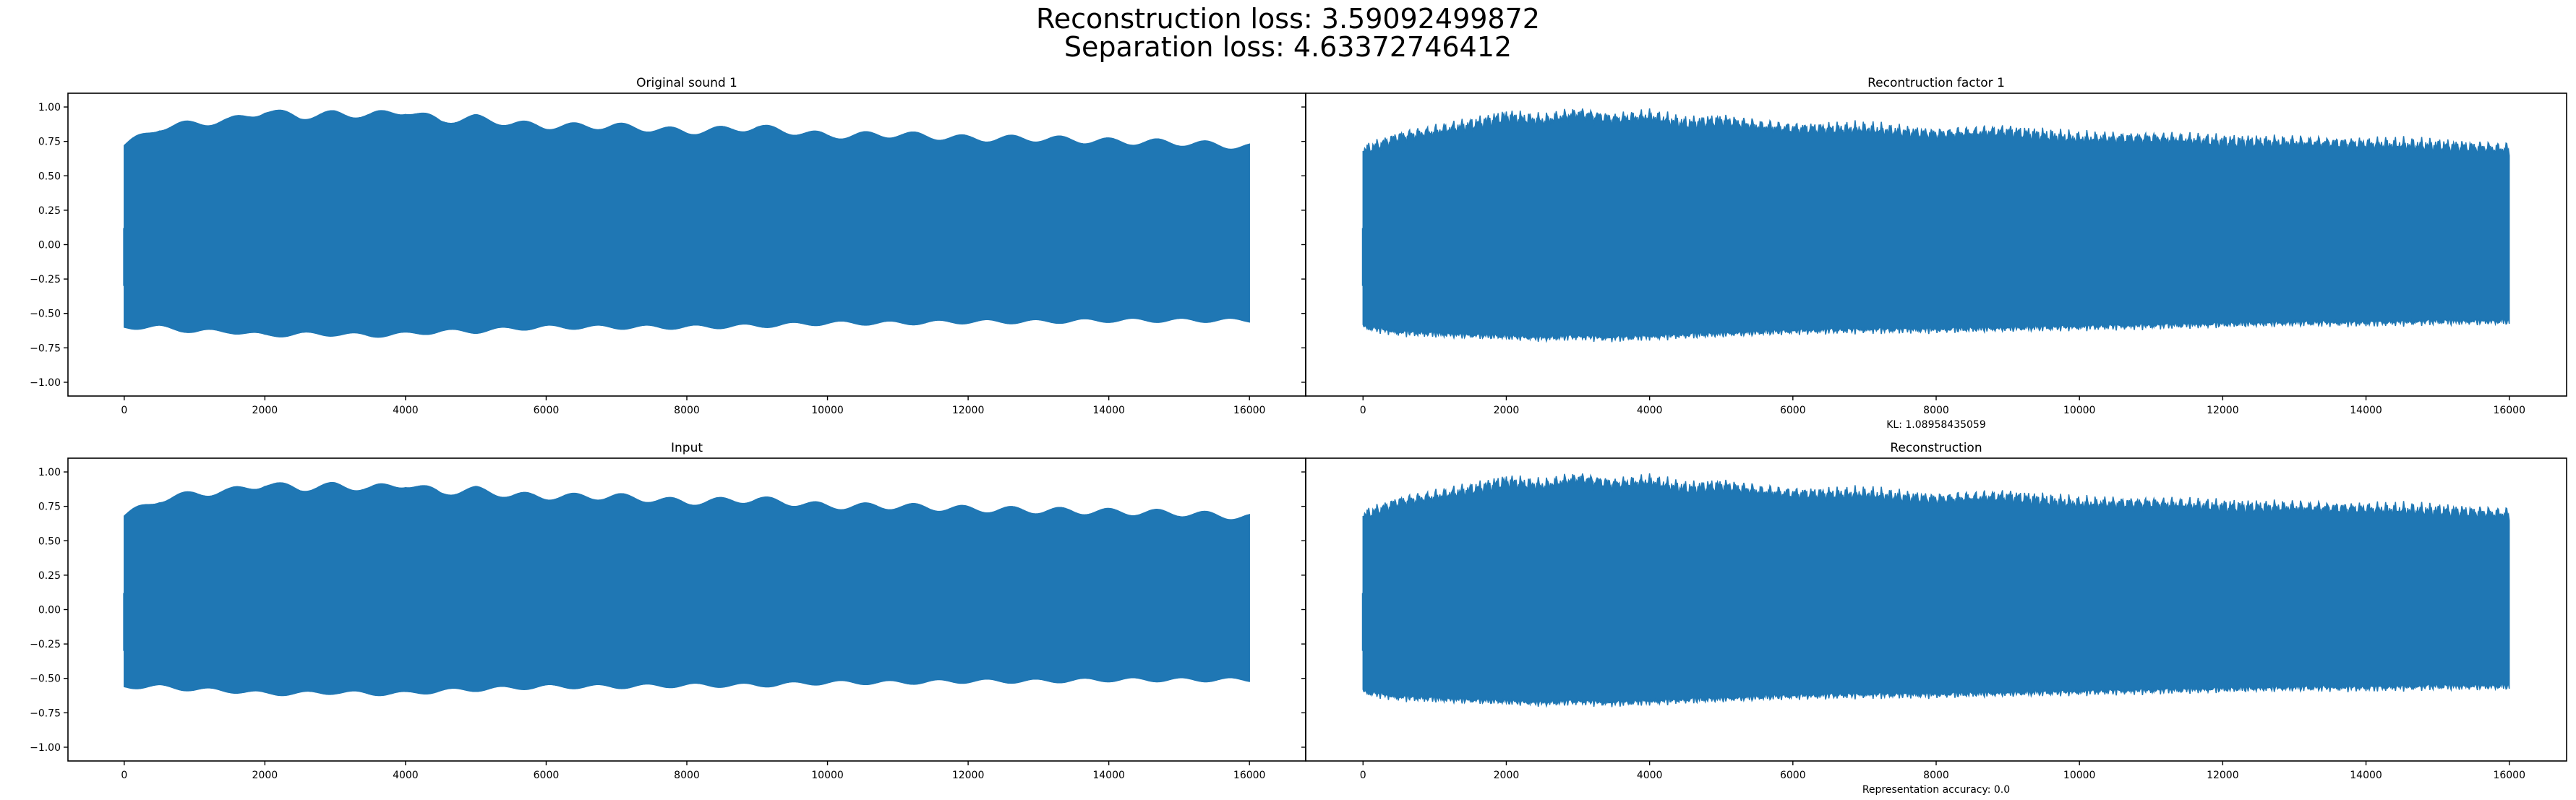 This screenshot has height=800, width=2576. What do you see at coordinates (1936, 790) in the screenshot?
I see `x-axis-label: Representation accuracy: 0.0` at bounding box center [1936, 790].